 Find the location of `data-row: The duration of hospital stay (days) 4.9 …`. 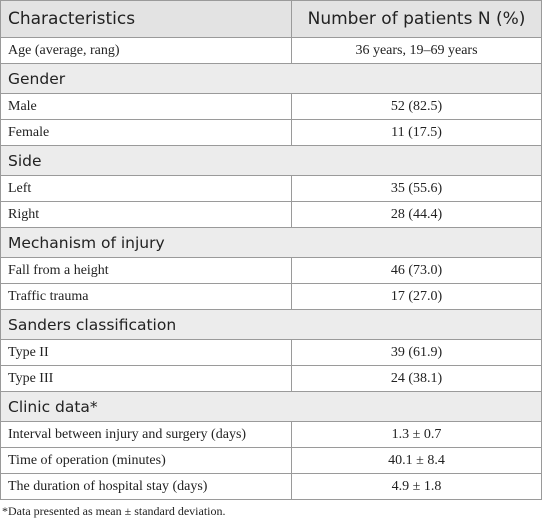

data-row: The duration of hospital stay (days) 4.9 … is located at coordinates (271, 486).